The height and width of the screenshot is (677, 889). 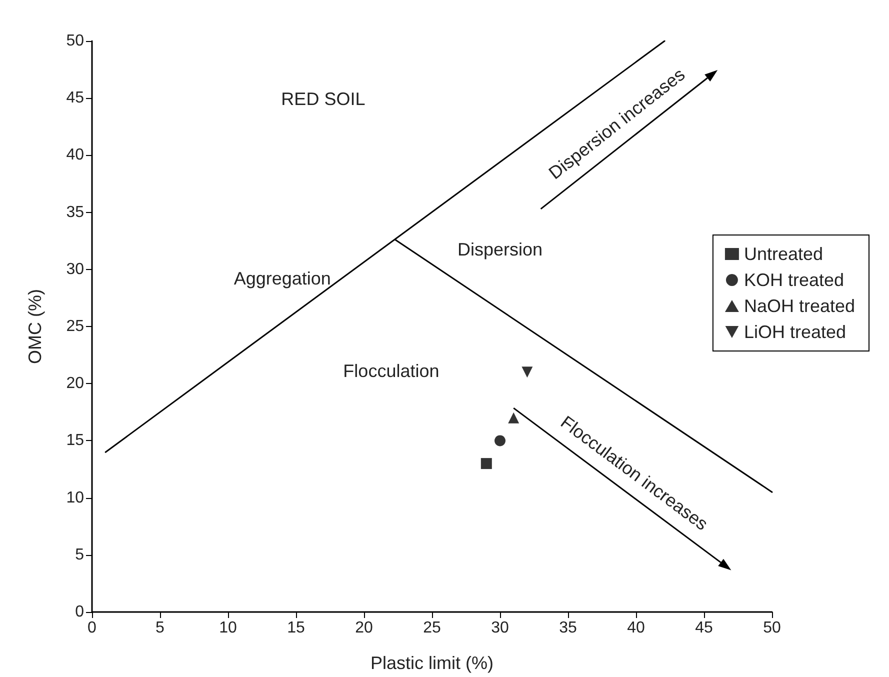 What do you see at coordinates (500, 249) in the screenshot?
I see `annotation: Dispersion` at bounding box center [500, 249].